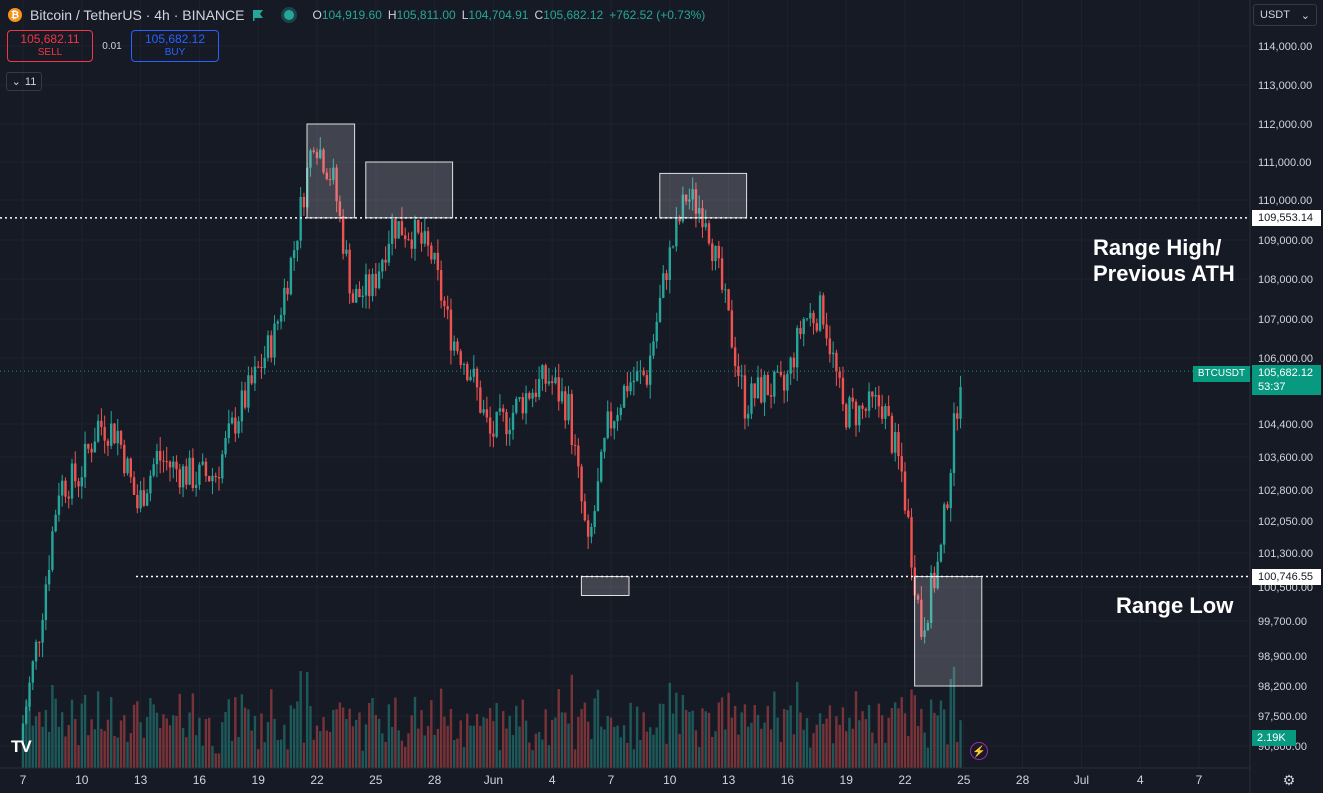  Describe the element at coordinates (21, 746) in the screenshot. I see `tradingview-logo-icon: TV` at that location.